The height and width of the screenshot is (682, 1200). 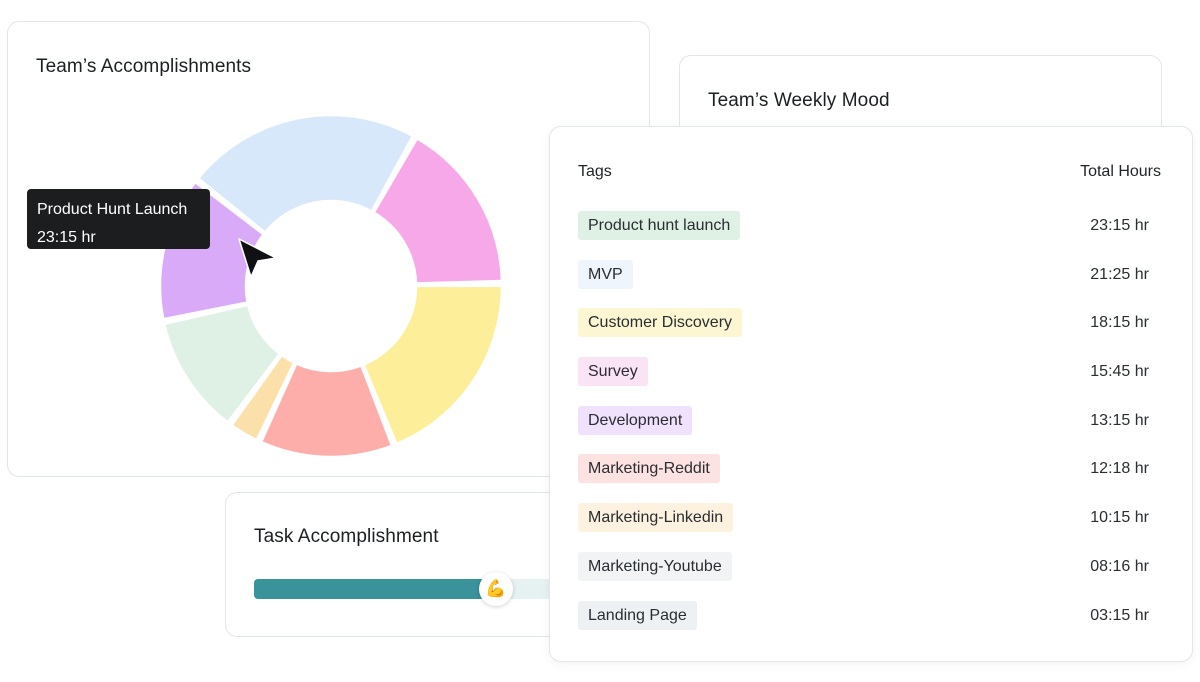 What do you see at coordinates (375, 589) in the screenshot?
I see `task-progress-fill` at bounding box center [375, 589].